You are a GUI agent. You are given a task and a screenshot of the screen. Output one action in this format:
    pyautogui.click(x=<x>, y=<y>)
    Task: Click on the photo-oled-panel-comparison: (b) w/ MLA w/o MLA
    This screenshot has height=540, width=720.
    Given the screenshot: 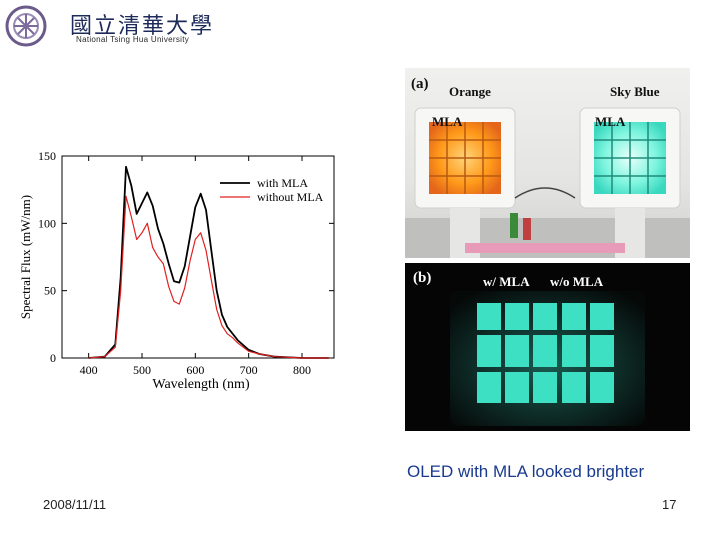 What is the action you would take?
    pyautogui.click(x=547, y=347)
    